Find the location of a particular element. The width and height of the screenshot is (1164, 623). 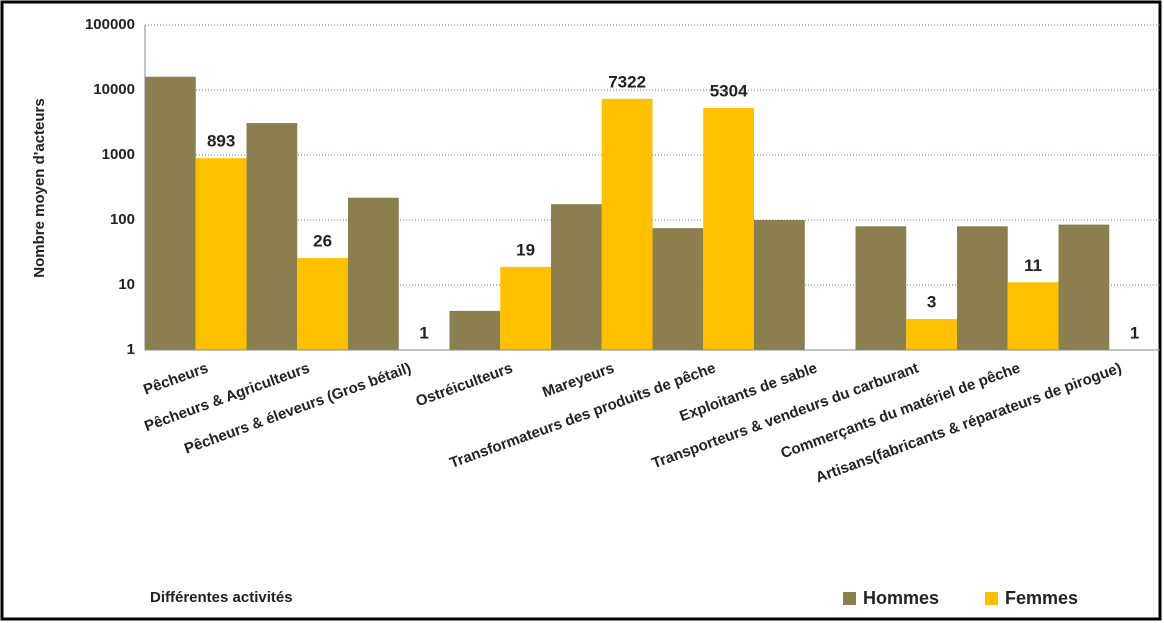

data-label: 7322 is located at coordinates (627, 81).